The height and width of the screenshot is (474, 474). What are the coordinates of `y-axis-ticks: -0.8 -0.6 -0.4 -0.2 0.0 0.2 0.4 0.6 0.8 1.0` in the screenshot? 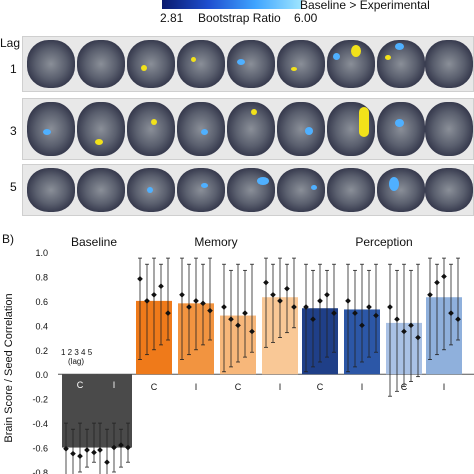 It's located at (40, 361).